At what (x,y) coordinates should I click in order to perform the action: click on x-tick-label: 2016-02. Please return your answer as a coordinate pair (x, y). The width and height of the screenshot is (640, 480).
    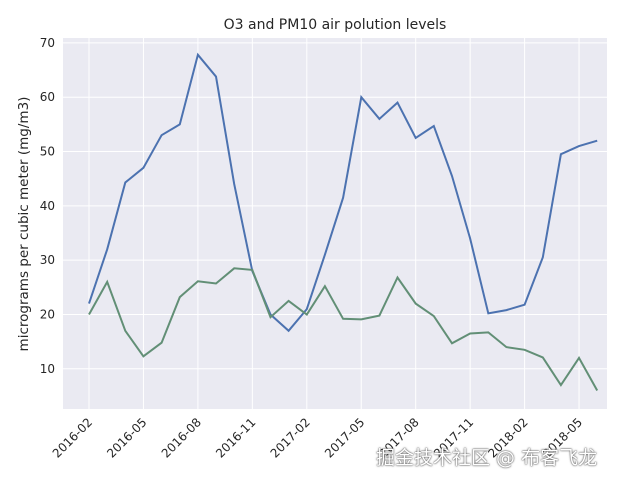
    Looking at the image, I should click on (72, 437).